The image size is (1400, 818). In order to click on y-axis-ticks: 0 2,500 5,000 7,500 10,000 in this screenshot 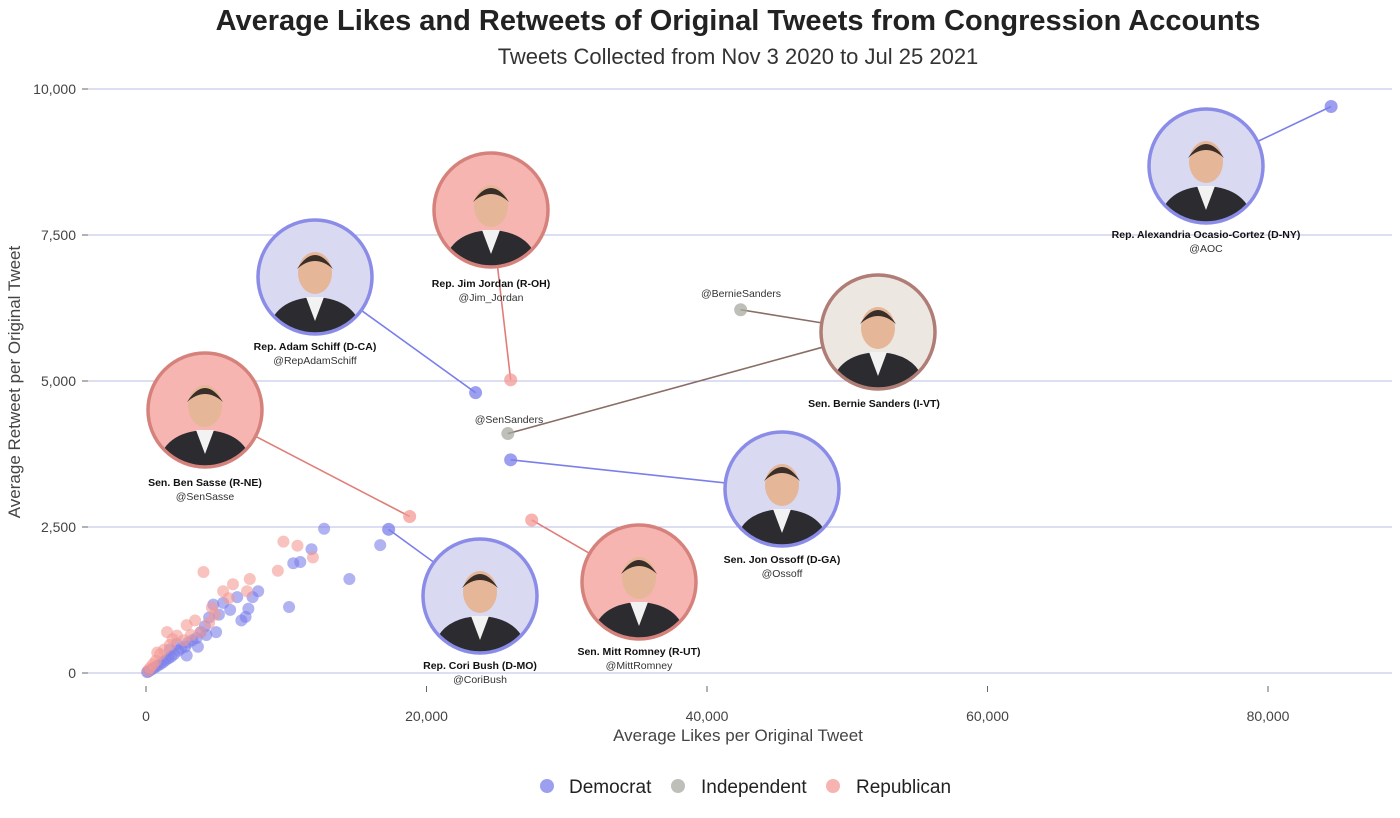, I will do `click(60, 381)`.